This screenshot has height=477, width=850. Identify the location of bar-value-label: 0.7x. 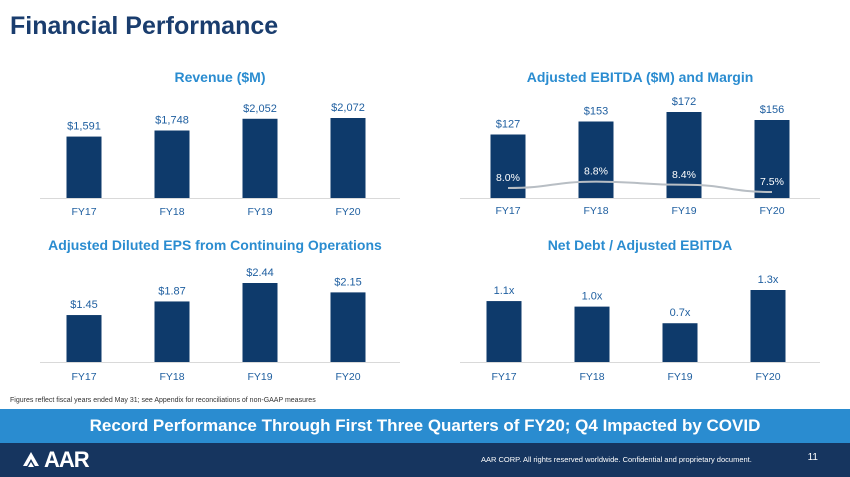
(680, 313).